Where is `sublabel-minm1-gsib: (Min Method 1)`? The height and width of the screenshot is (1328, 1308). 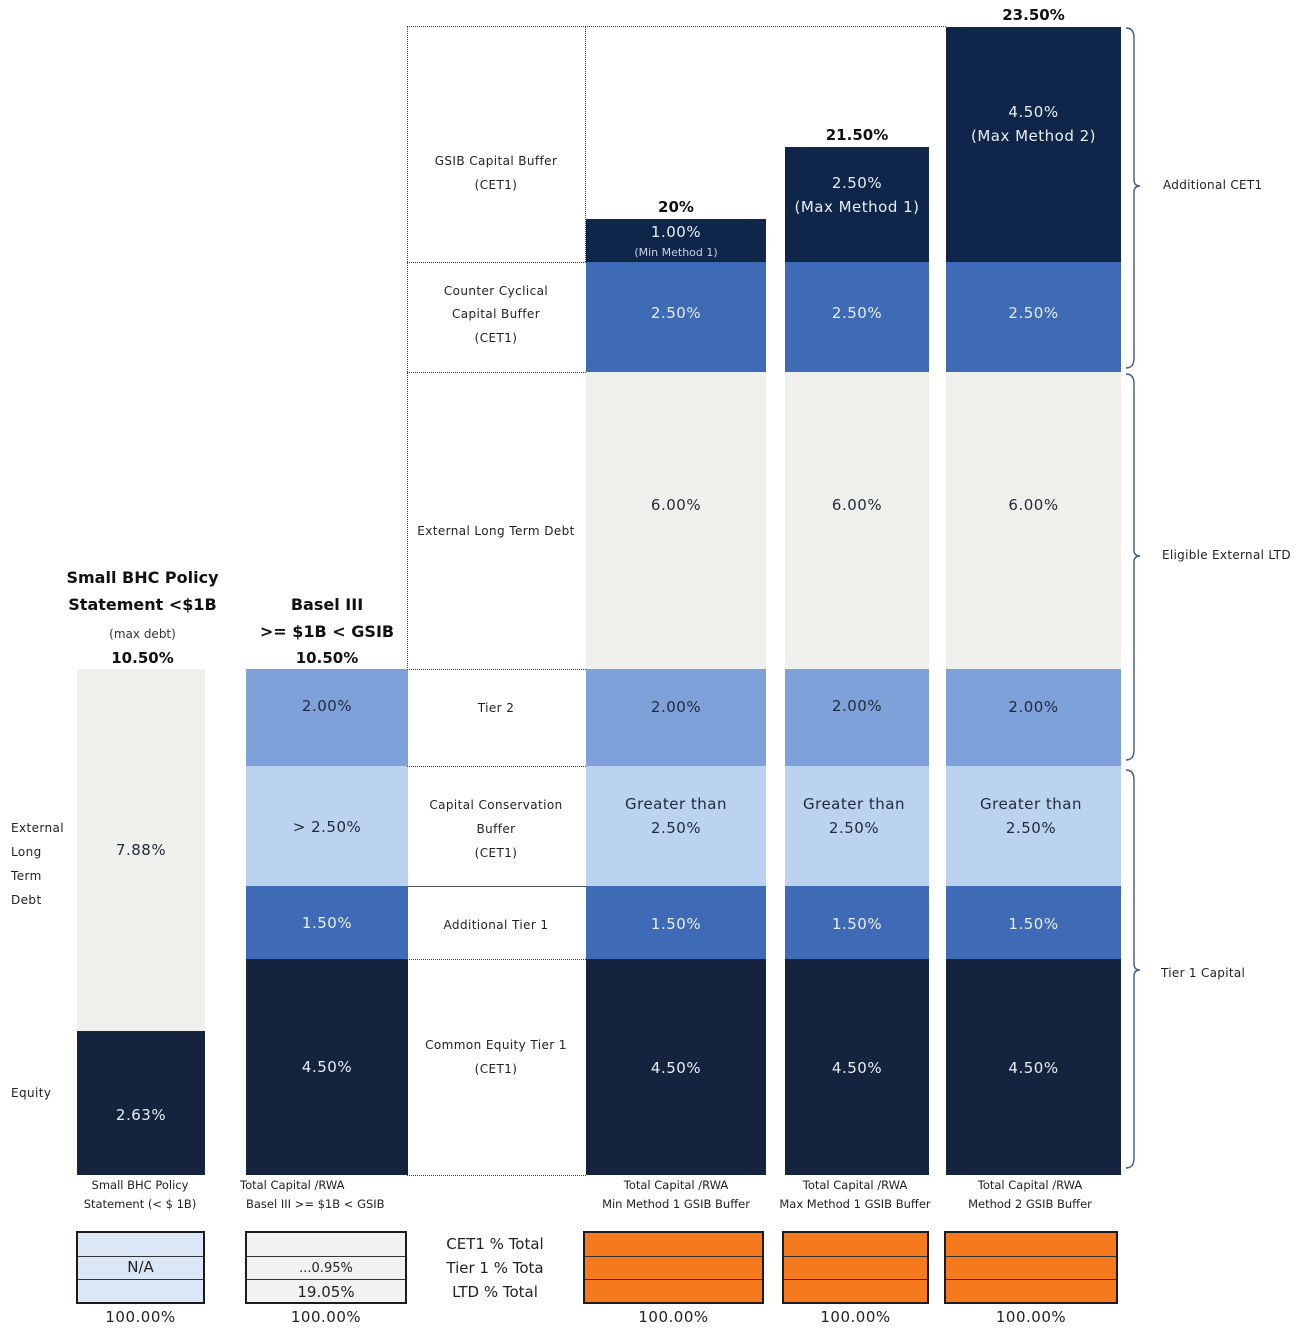
sublabel-minm1-gsib: (Min Method 1) is located at coordinates (676, 252).